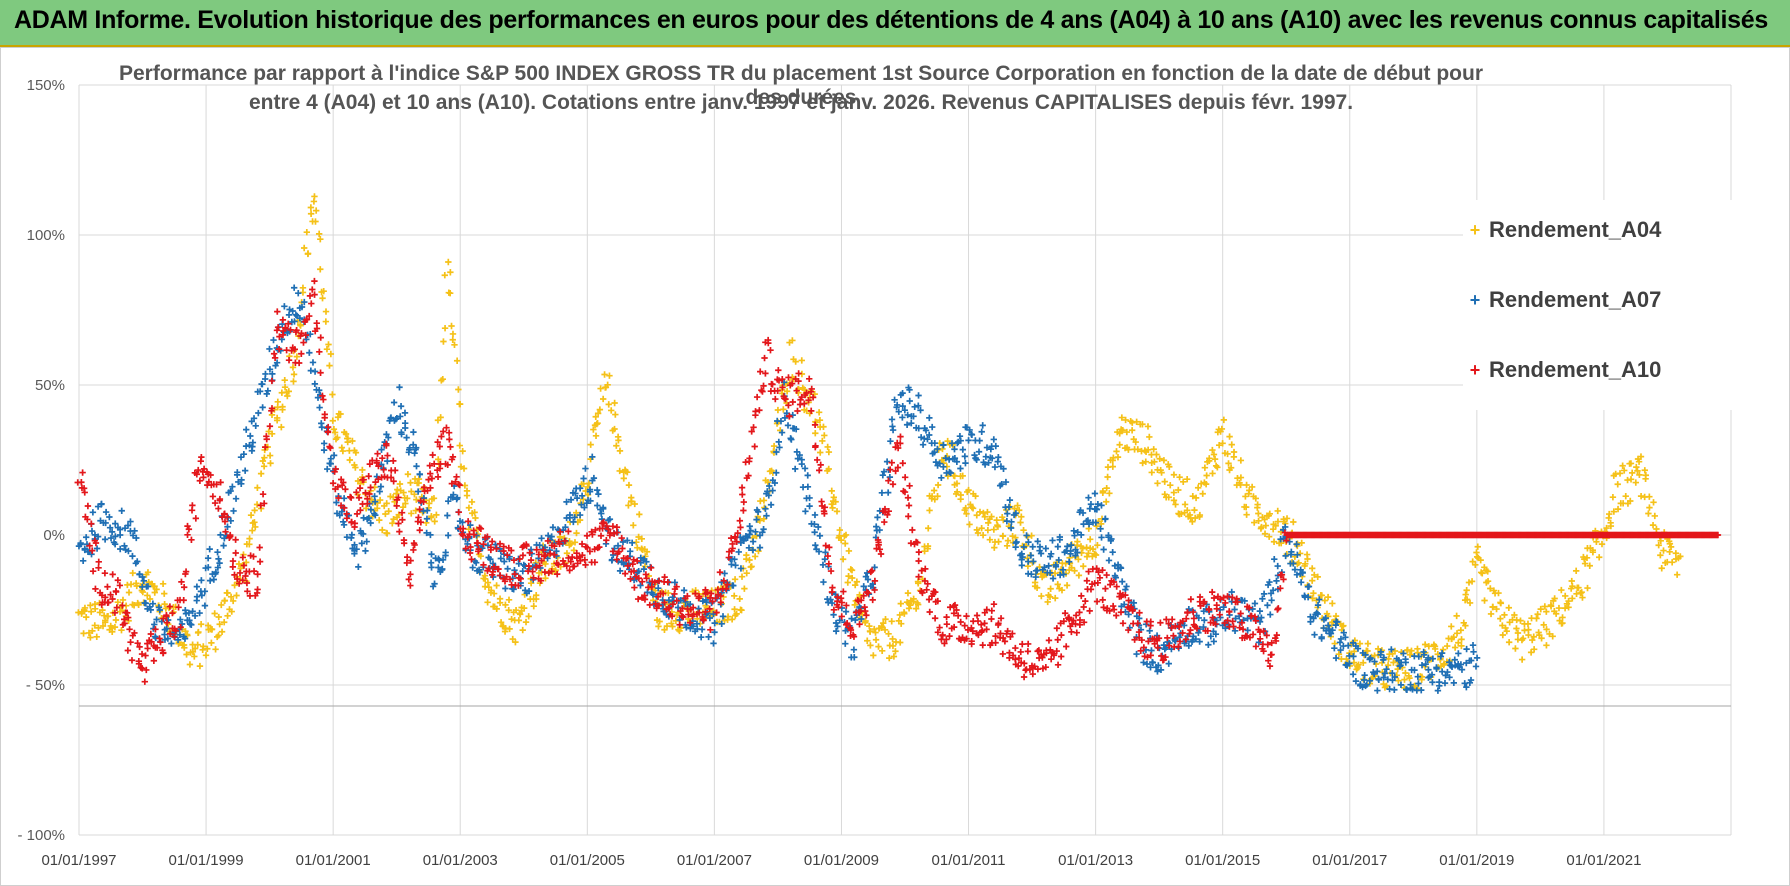 The image size is (1790, 886). Describe the element at coordinates (206, 860) in the screenshot. I see `x-tick-label: 01/01/1999` at that location.